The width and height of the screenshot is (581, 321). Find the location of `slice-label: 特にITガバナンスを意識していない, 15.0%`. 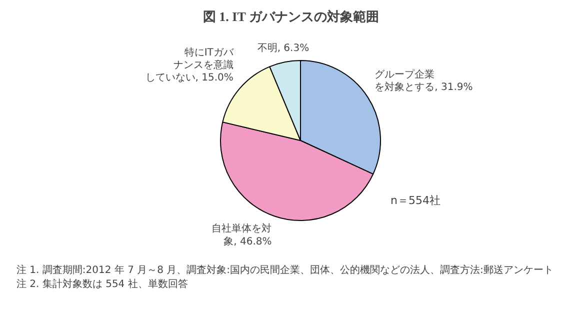

slice-label: 特にITガバナンスを意識していない, 15.0% is located at coordinates (189, 65).